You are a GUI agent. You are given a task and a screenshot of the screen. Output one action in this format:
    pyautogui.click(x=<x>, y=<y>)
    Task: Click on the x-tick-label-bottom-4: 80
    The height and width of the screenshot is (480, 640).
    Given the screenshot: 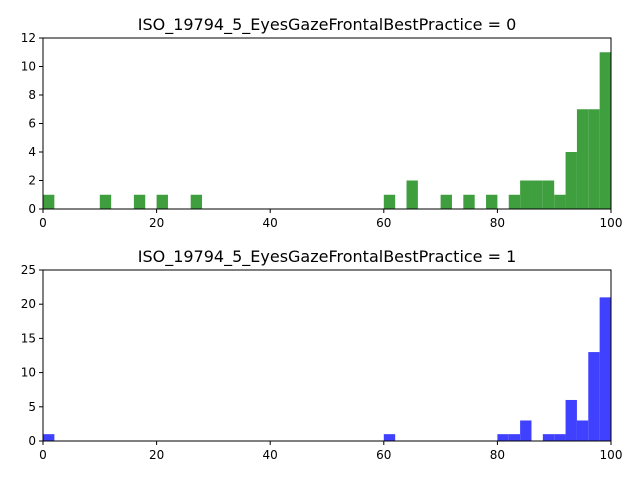 What is the action you would take?
    pyautogui.click(x=497, y=455)
    